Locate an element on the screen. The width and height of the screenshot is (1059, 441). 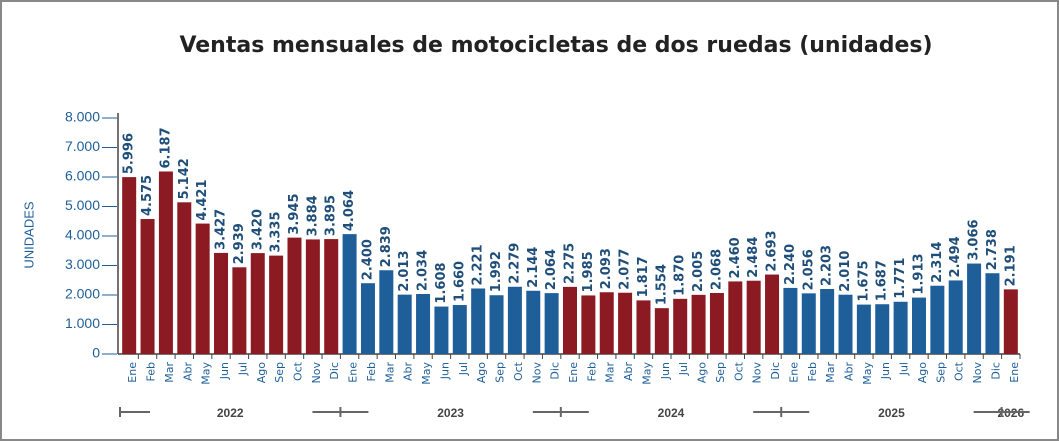
year-label: 2024 is located at coordinates (671, 413).